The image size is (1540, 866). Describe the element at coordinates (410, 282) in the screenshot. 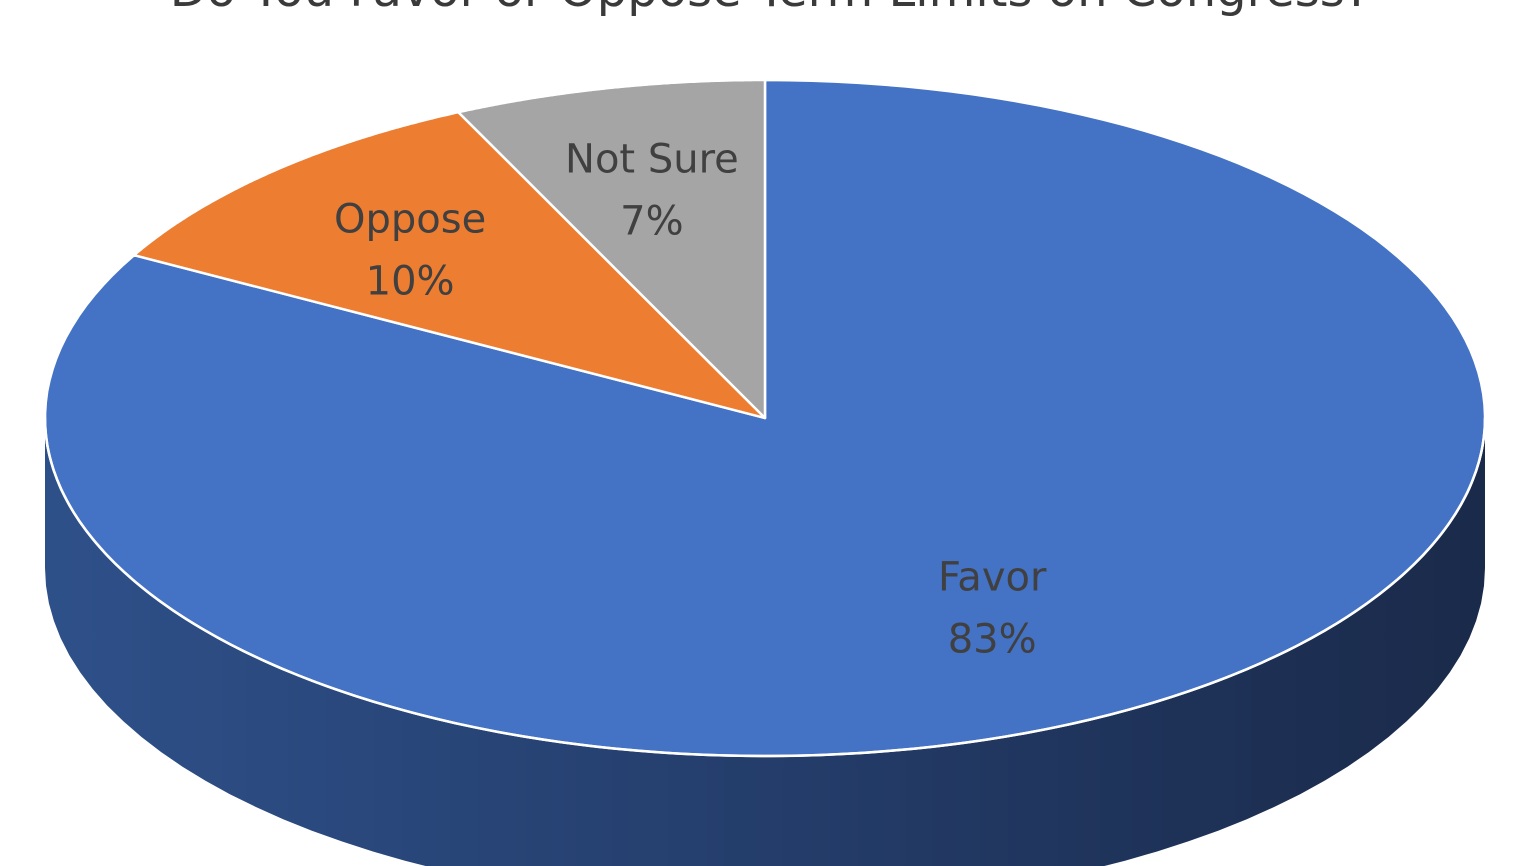

I see `slice-value-label-oppose: 10%` at that location.